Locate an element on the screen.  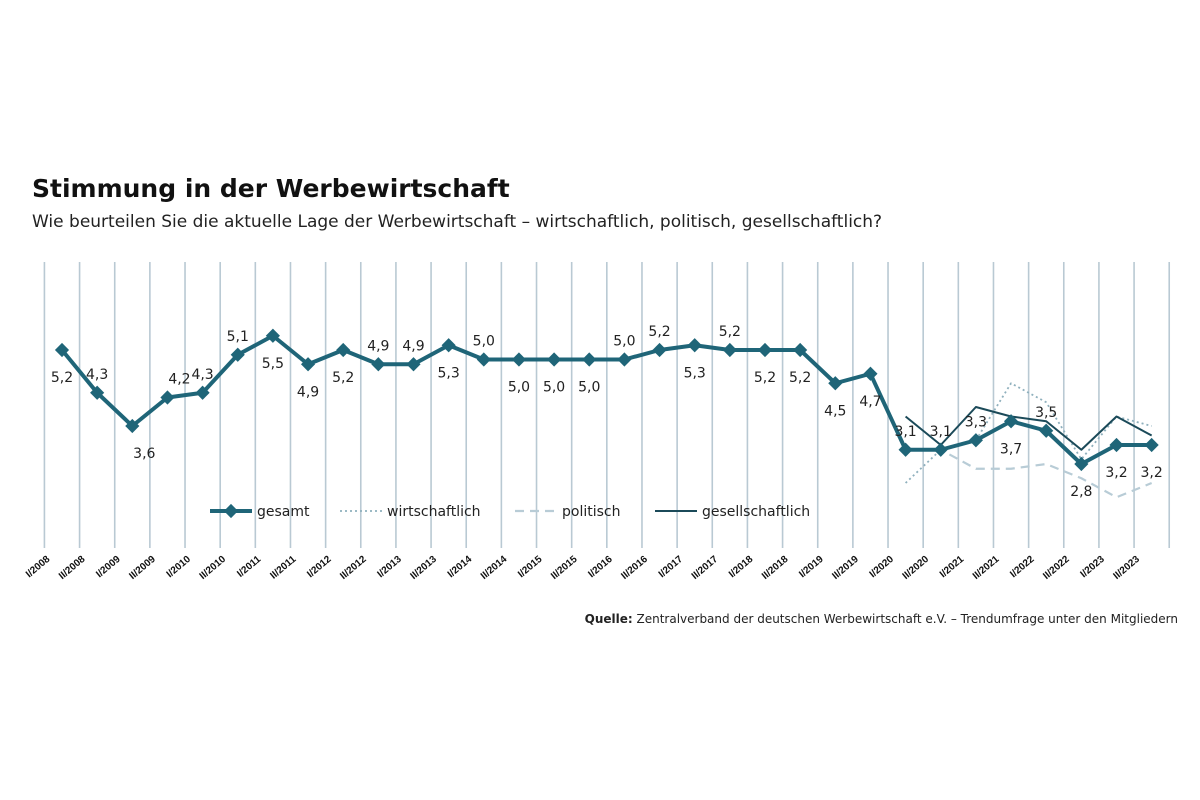
series-line-wirtschaftlich is located at coordinates (1028, 433).